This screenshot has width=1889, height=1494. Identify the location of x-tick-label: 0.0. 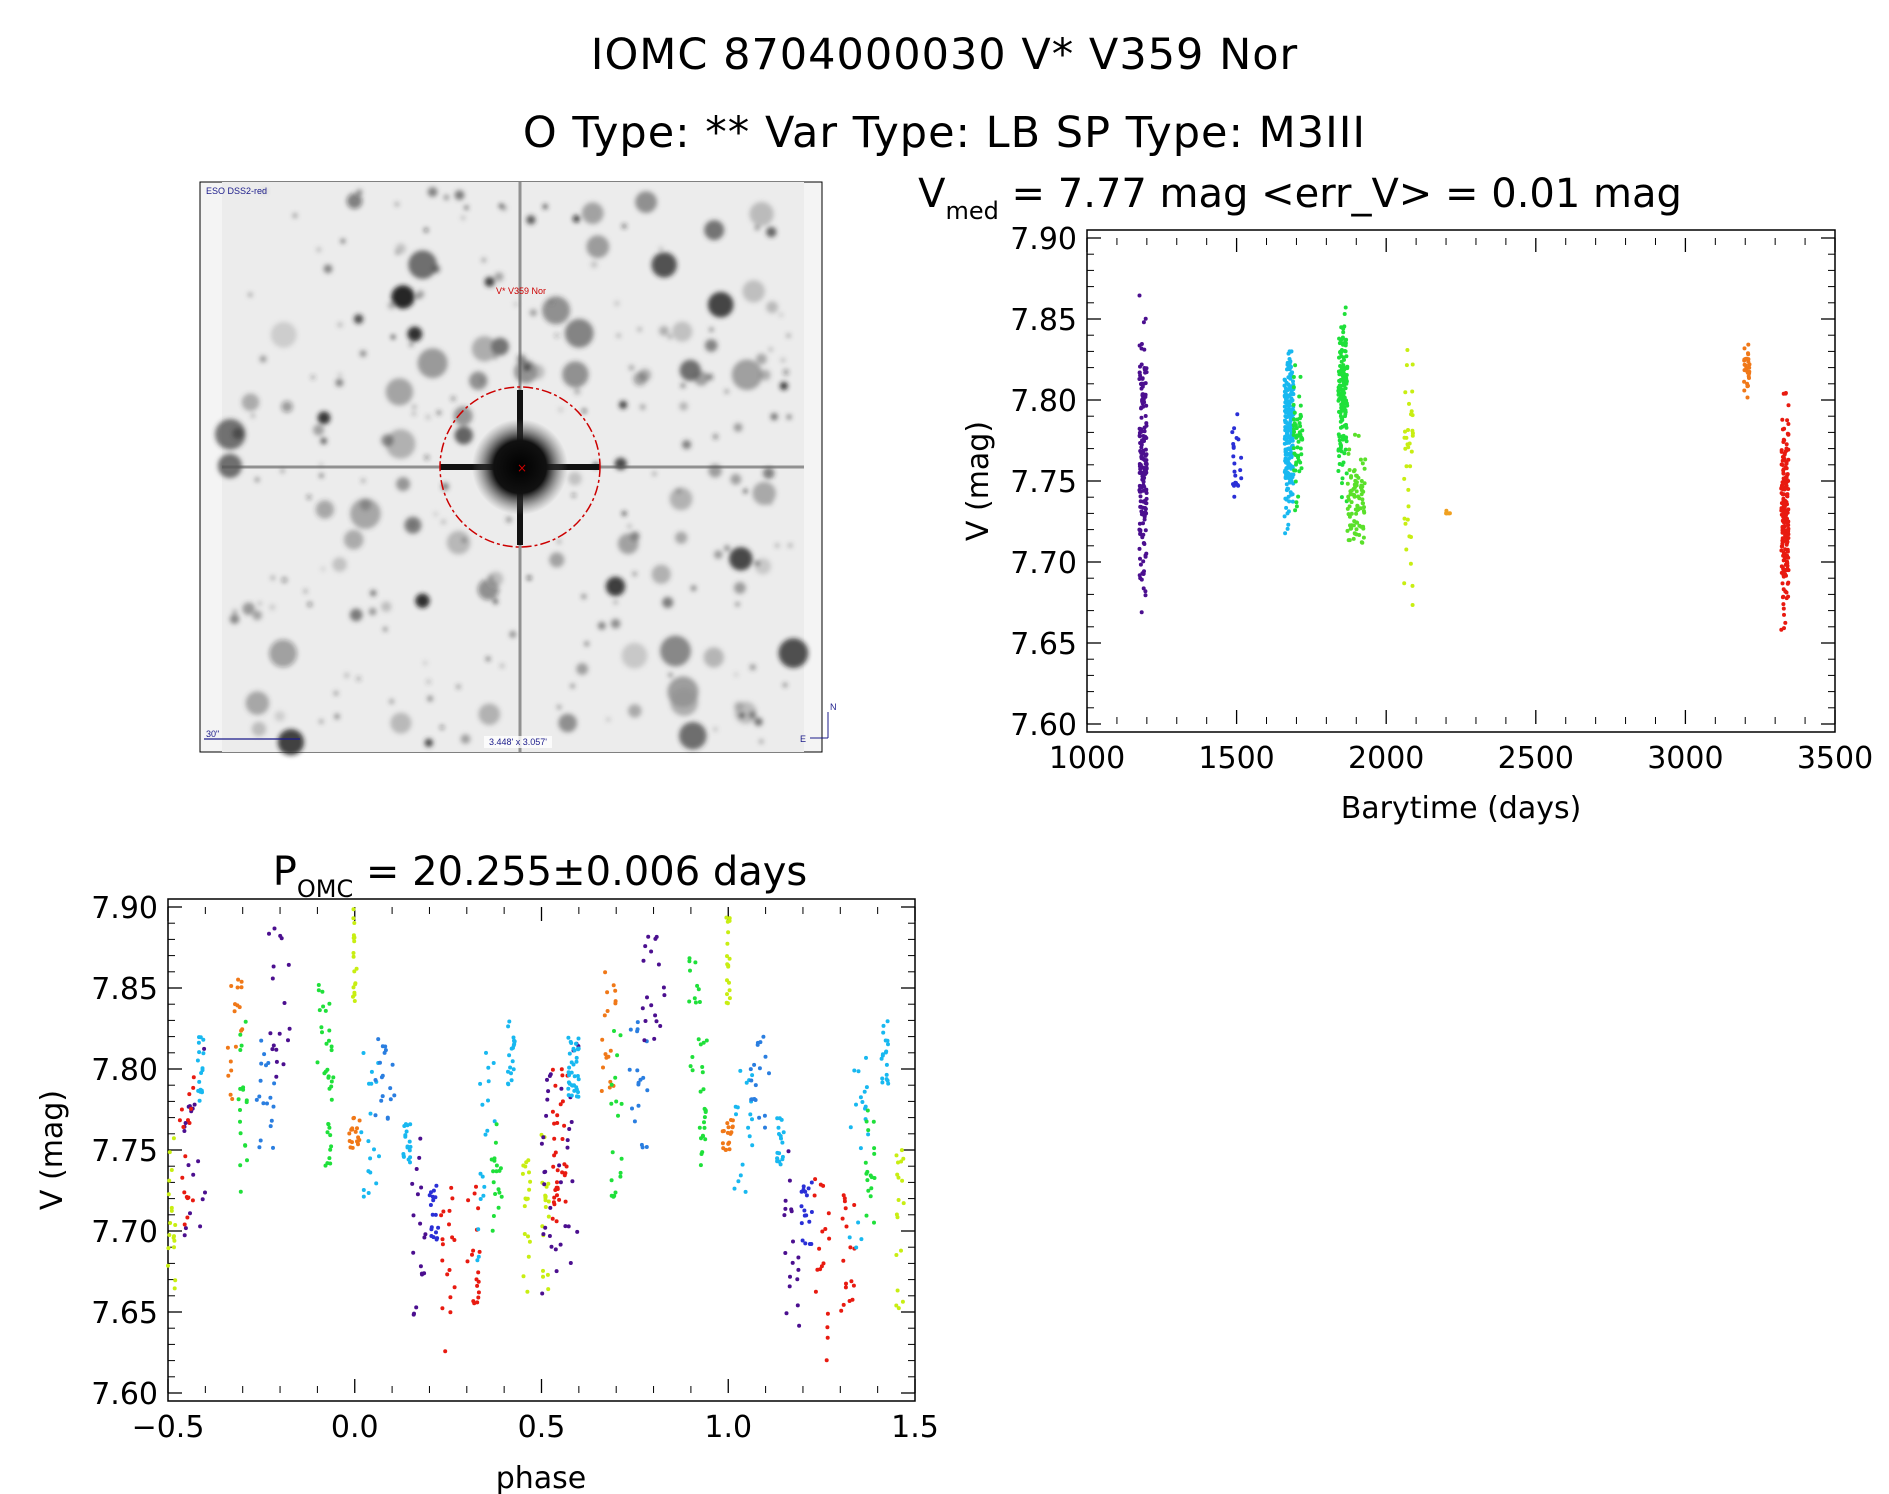
(355, 1427).